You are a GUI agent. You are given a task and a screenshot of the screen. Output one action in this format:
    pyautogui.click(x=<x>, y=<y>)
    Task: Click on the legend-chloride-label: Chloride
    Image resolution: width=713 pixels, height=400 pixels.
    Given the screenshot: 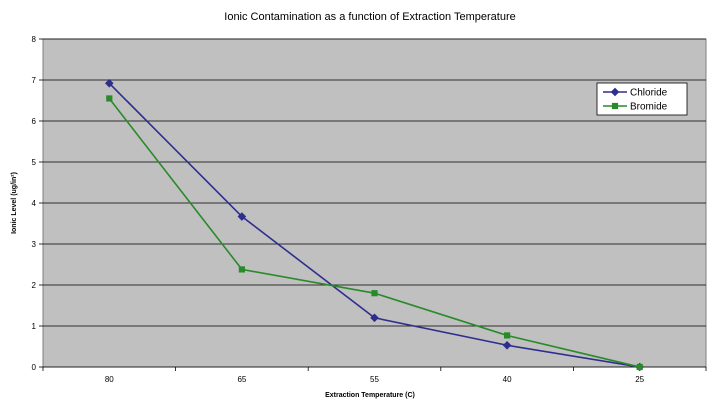 What is the action you would take?
    pyautogui.click(x=649, y=93)
    